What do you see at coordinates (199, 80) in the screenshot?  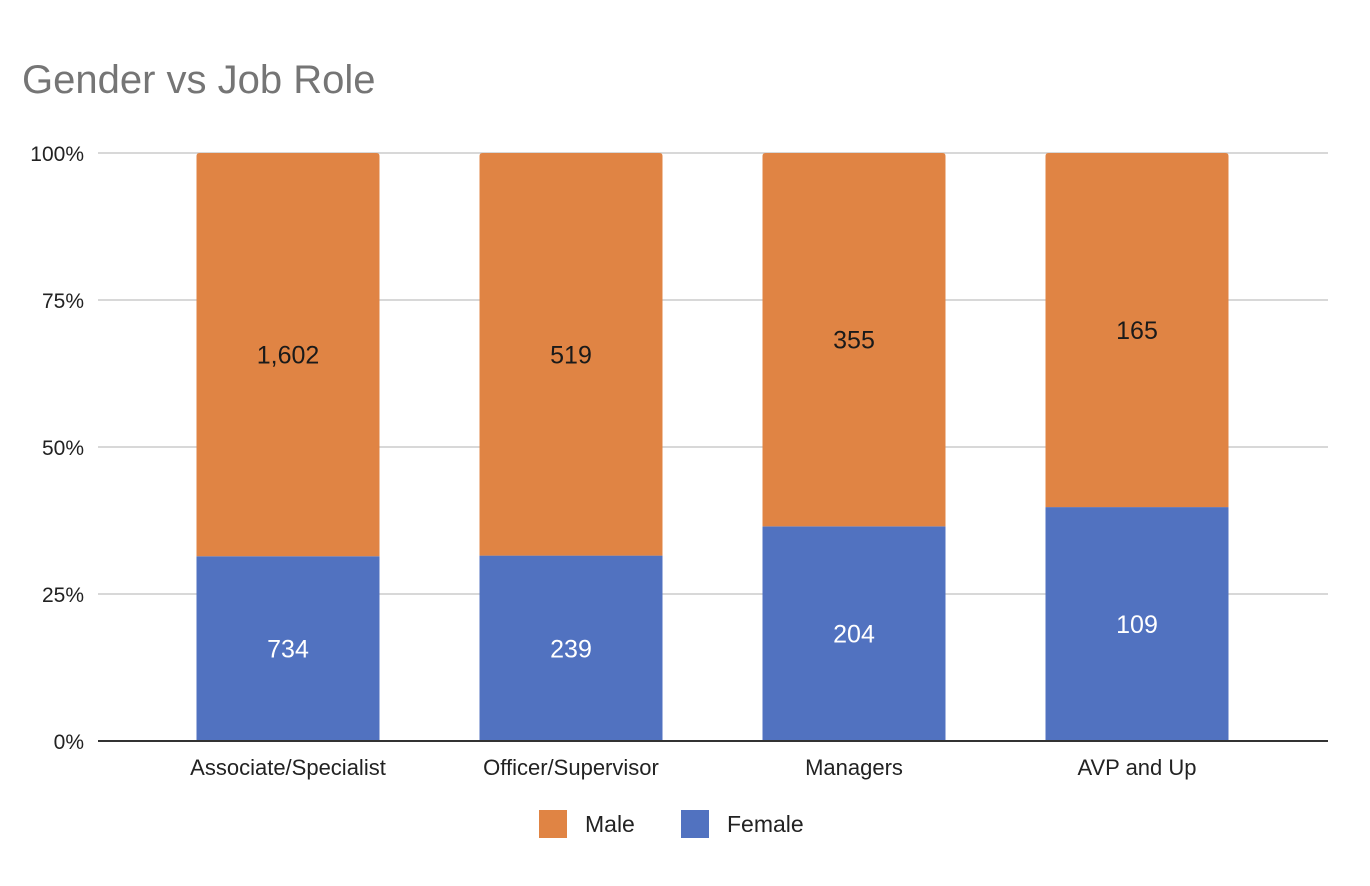 I see `chart-title: Gender vs Job Role` at bounding box center [199, 80].